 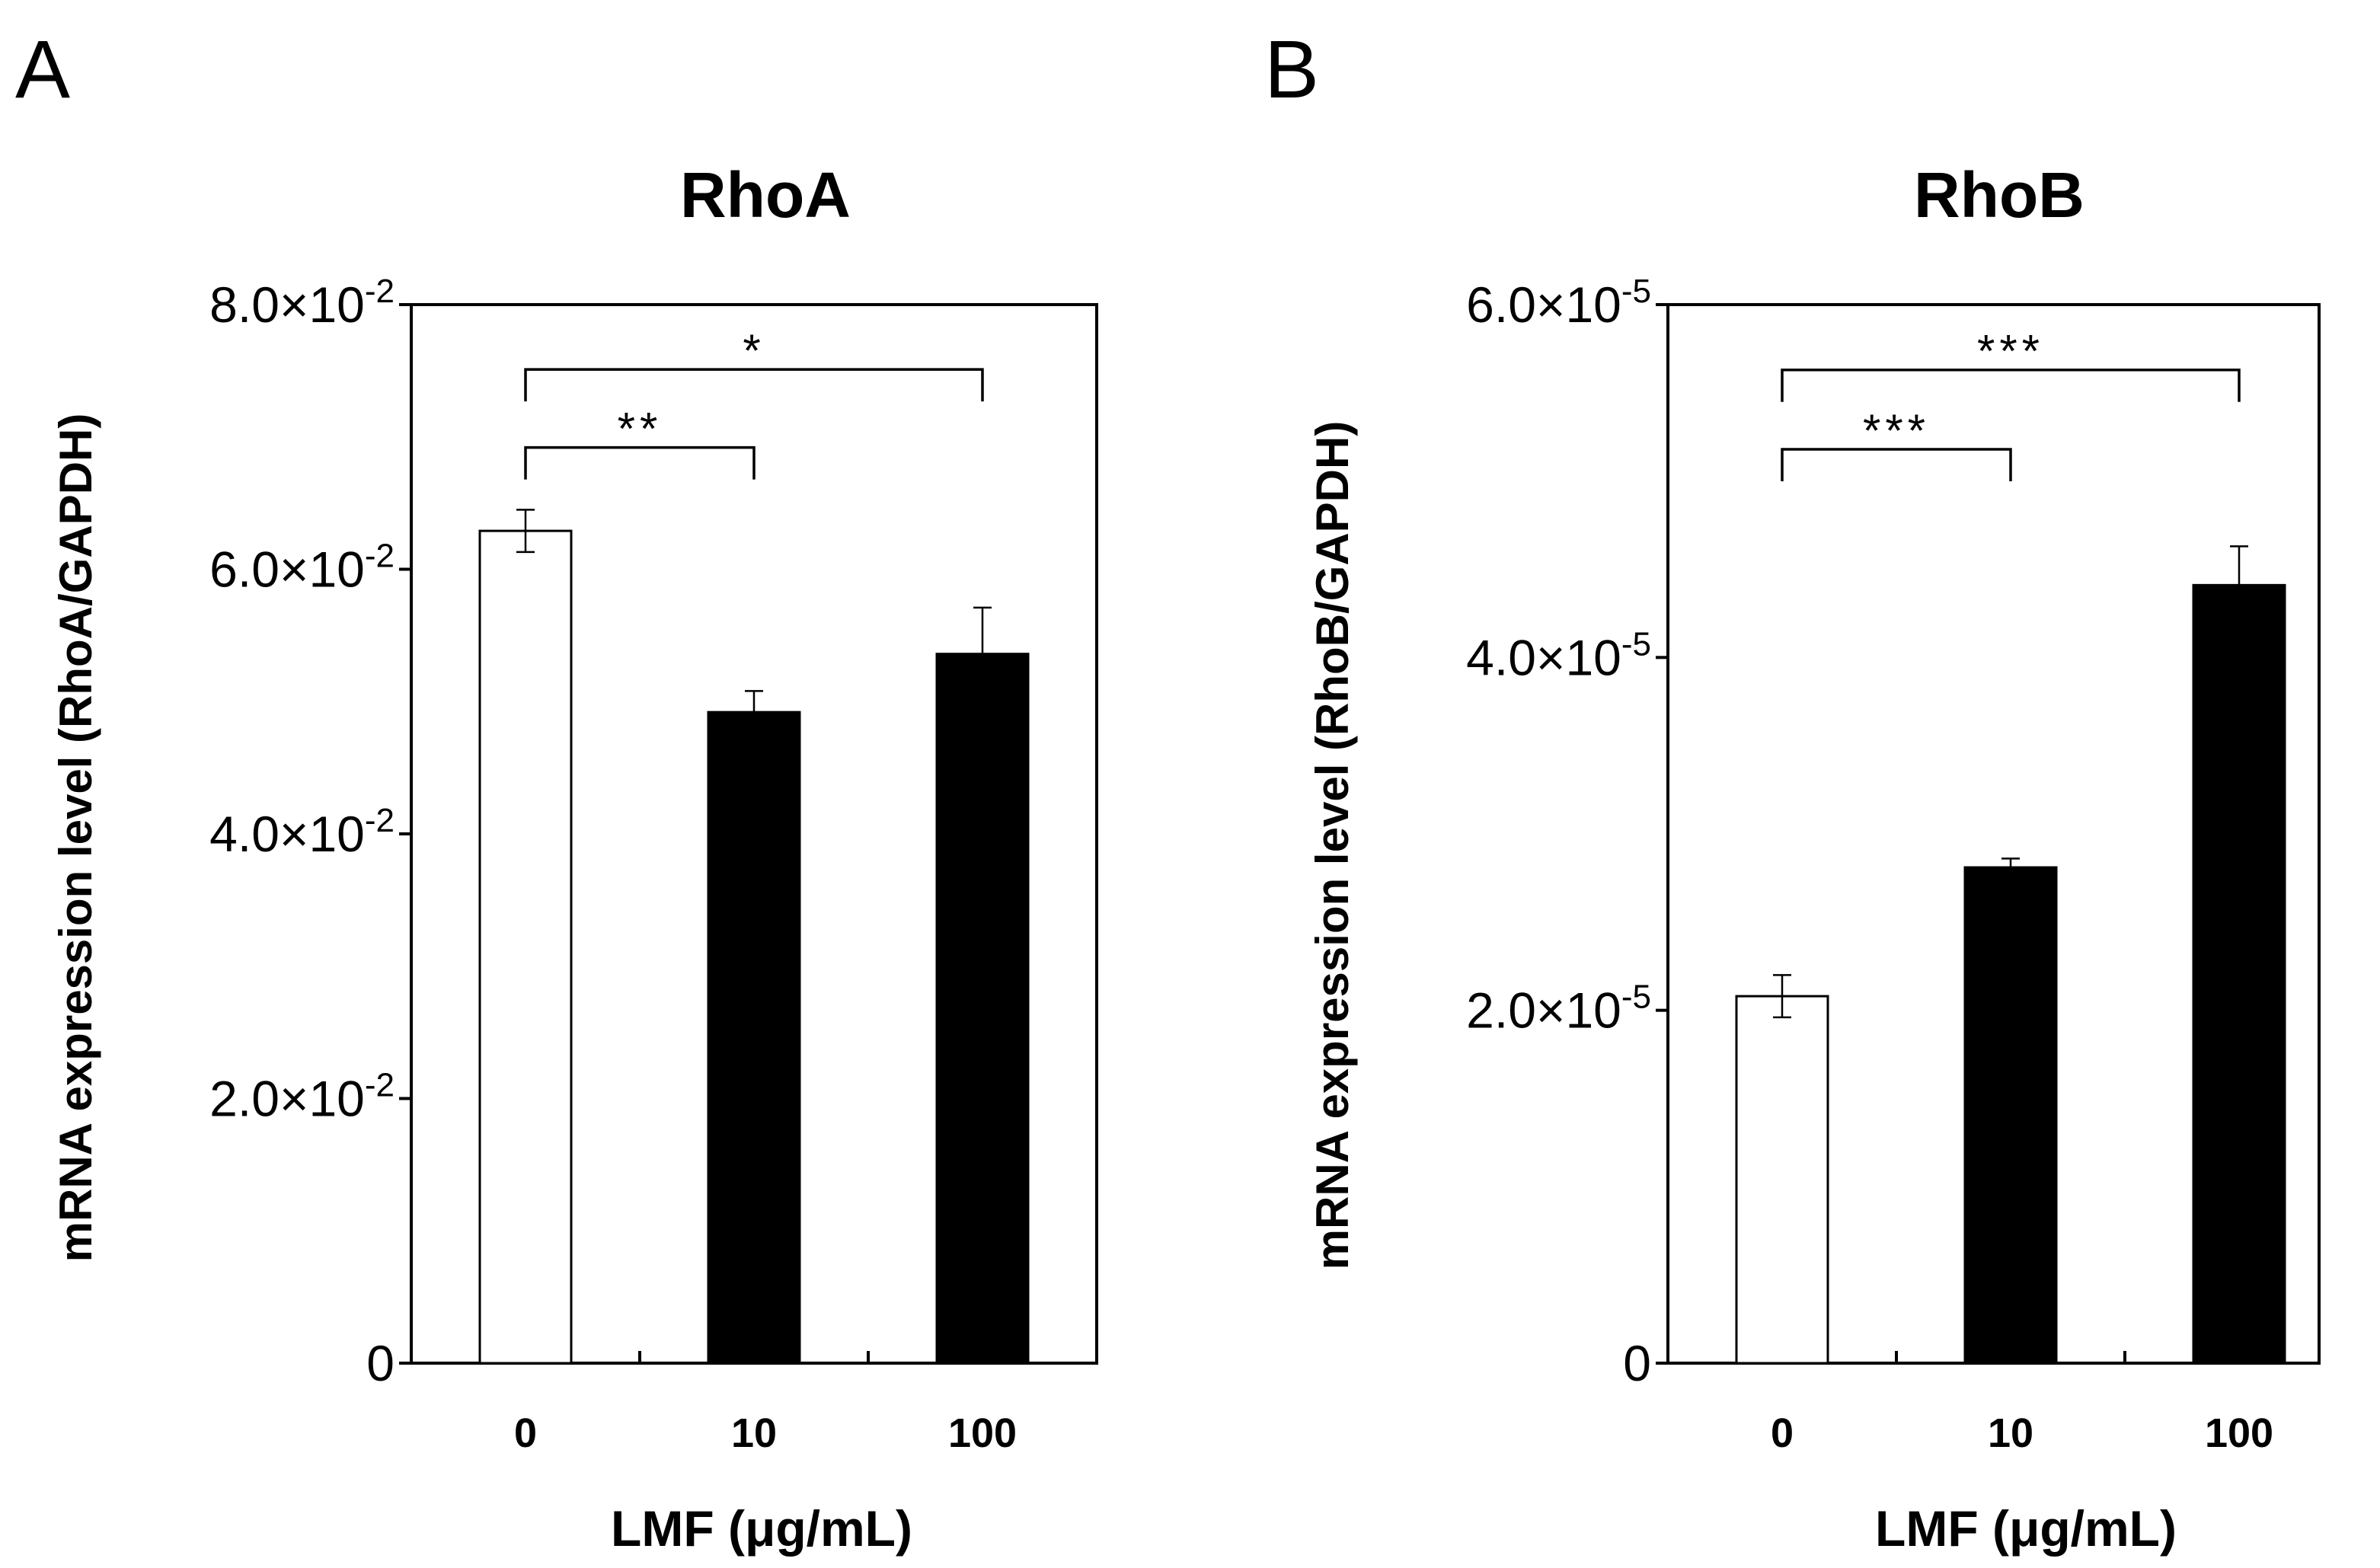 What do you see at coordinates (2026, 1529) in the screenshot?
I see `x-axis-label-rhob: LMF (μg/mL)` at bounding box center [2026, 1529].